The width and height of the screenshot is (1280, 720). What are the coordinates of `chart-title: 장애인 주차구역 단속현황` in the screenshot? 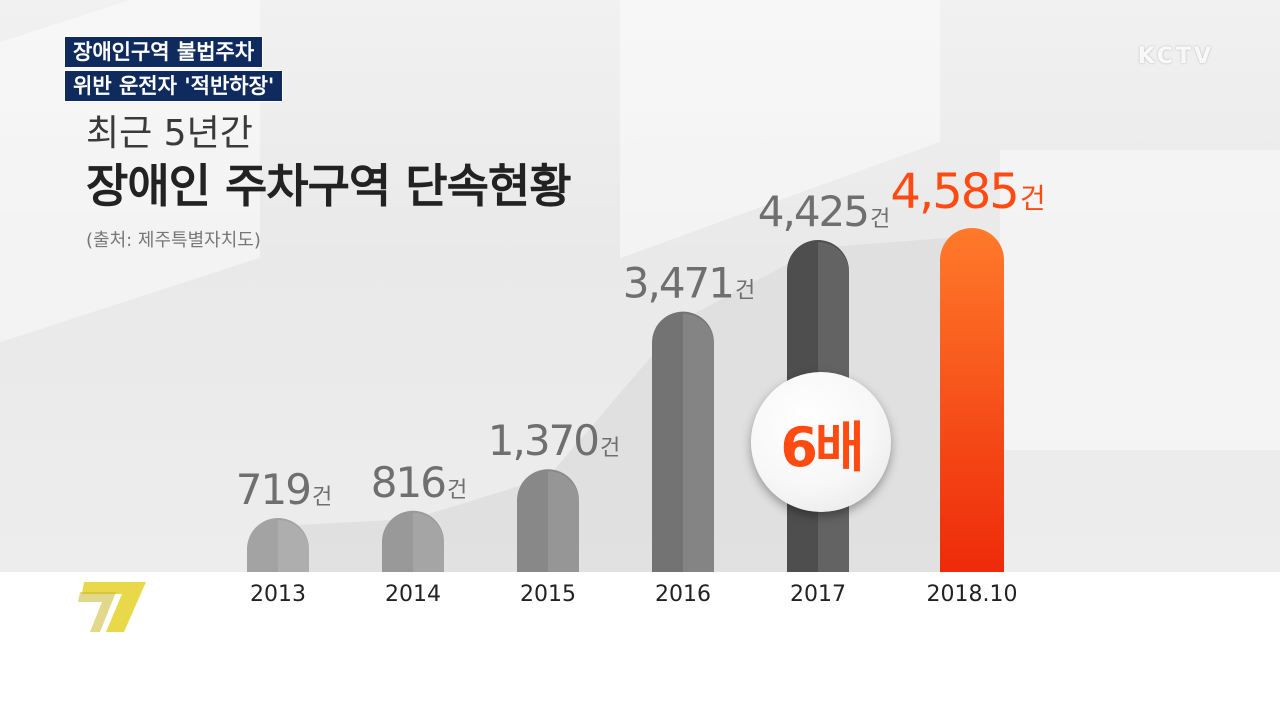 It's located at (329, 186).